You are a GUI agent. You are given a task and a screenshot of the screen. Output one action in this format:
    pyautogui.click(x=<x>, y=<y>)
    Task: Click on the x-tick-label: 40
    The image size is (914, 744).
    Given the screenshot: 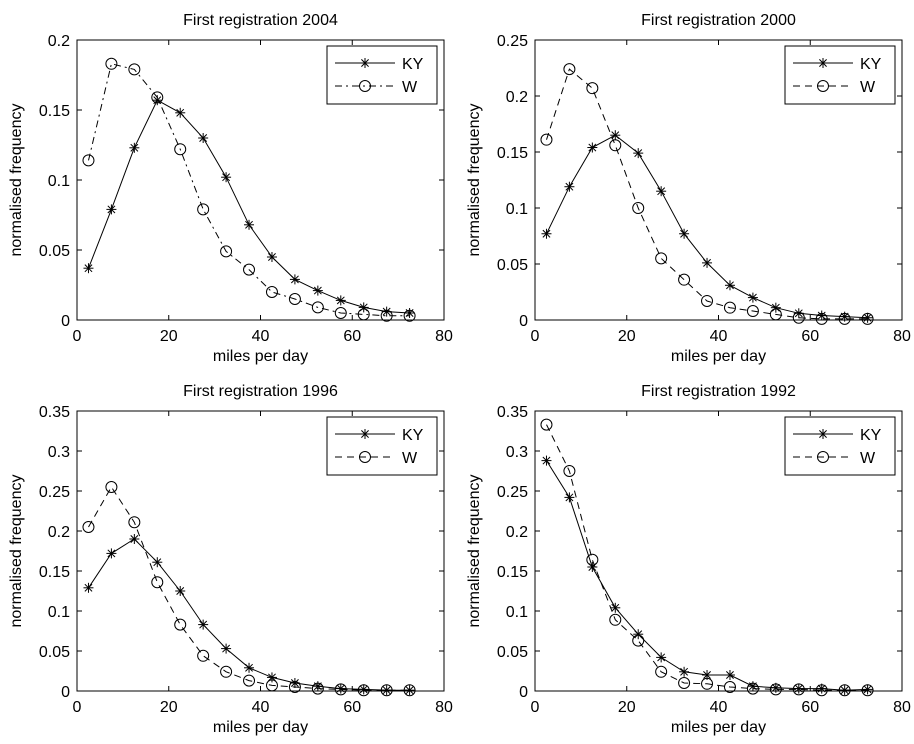 What is the action you would take?
    pyautogui.click(x=261, y=336)
    